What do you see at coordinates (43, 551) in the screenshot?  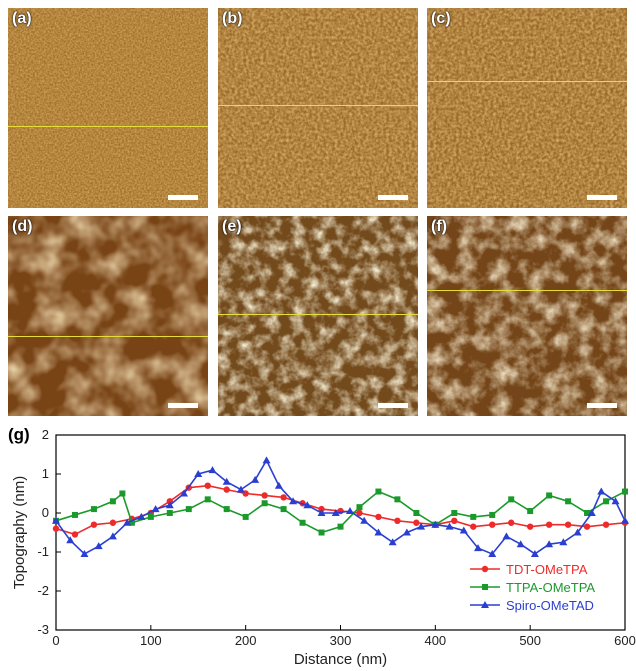 I see `y-tick-label: -1` at bounding box center [43, 551].